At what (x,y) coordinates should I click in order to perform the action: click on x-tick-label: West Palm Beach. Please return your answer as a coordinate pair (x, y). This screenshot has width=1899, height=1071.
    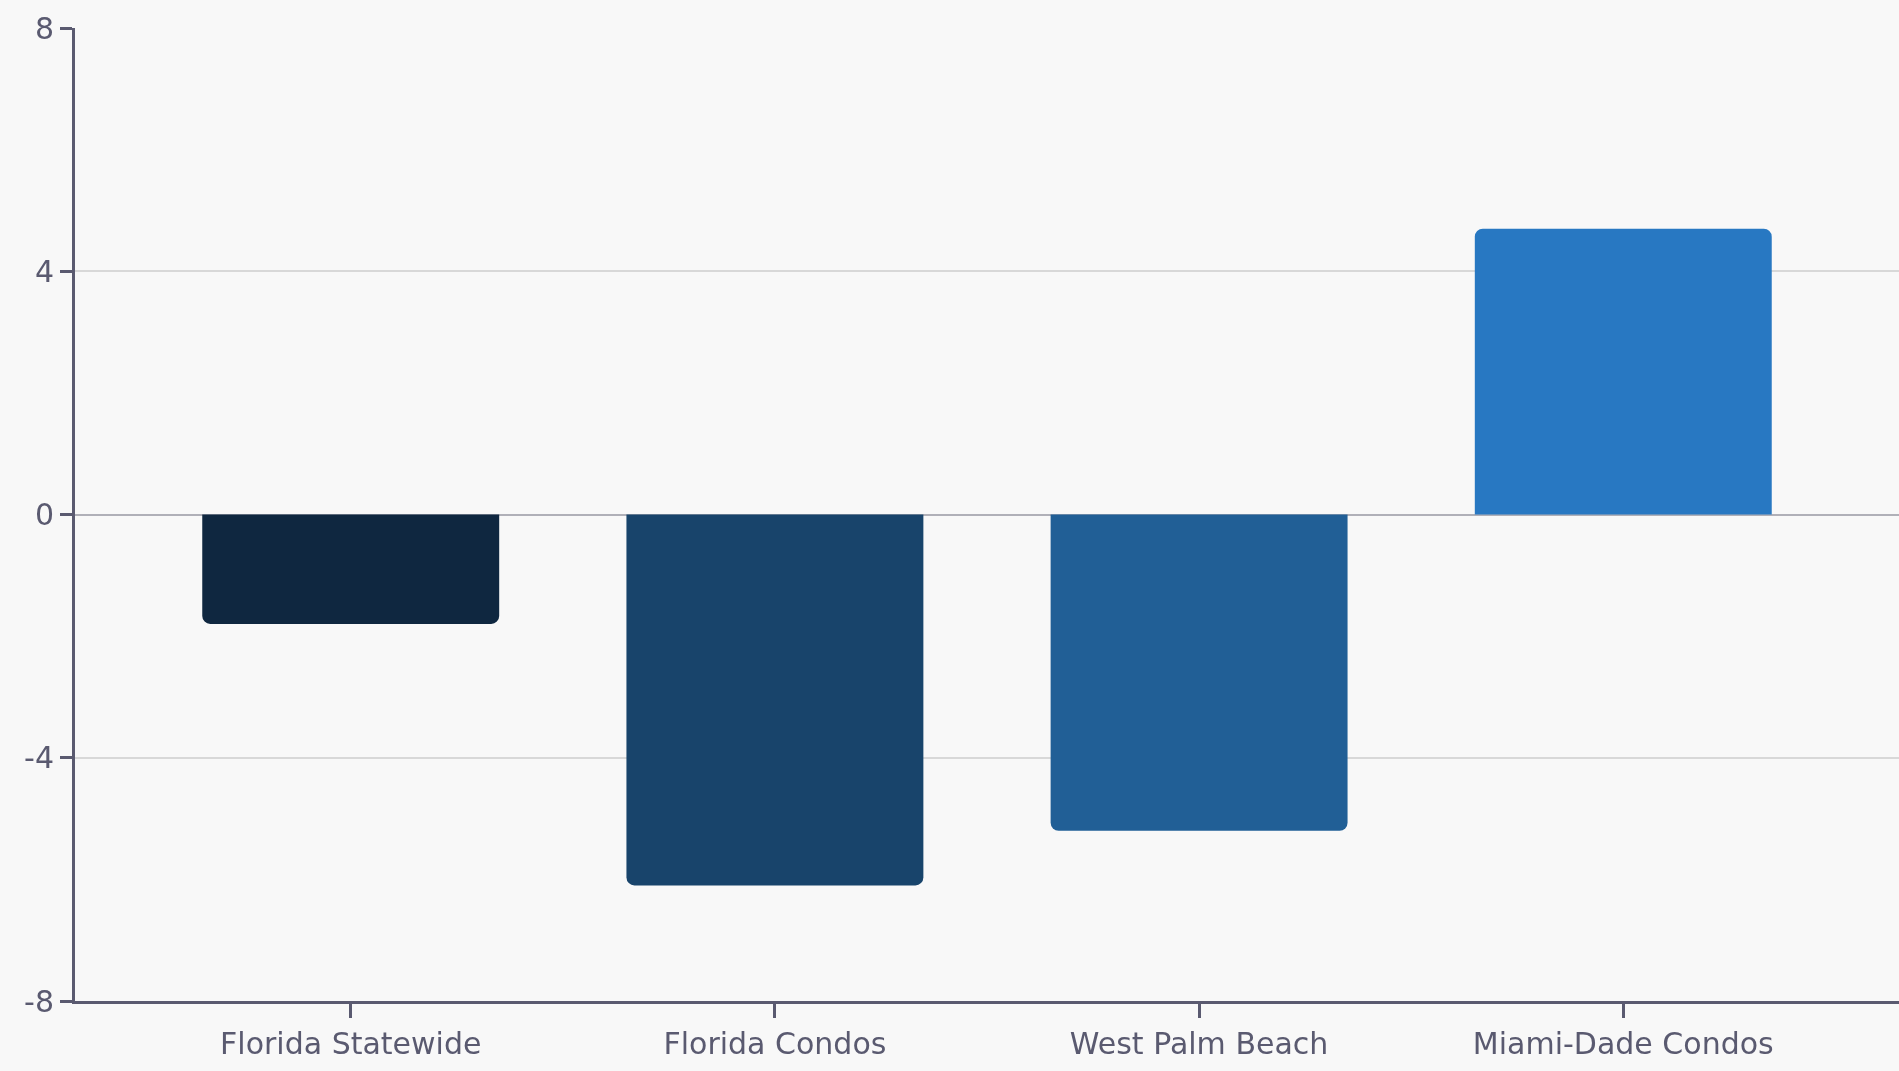
    Looking at the image, I should click on (1199, 1043).